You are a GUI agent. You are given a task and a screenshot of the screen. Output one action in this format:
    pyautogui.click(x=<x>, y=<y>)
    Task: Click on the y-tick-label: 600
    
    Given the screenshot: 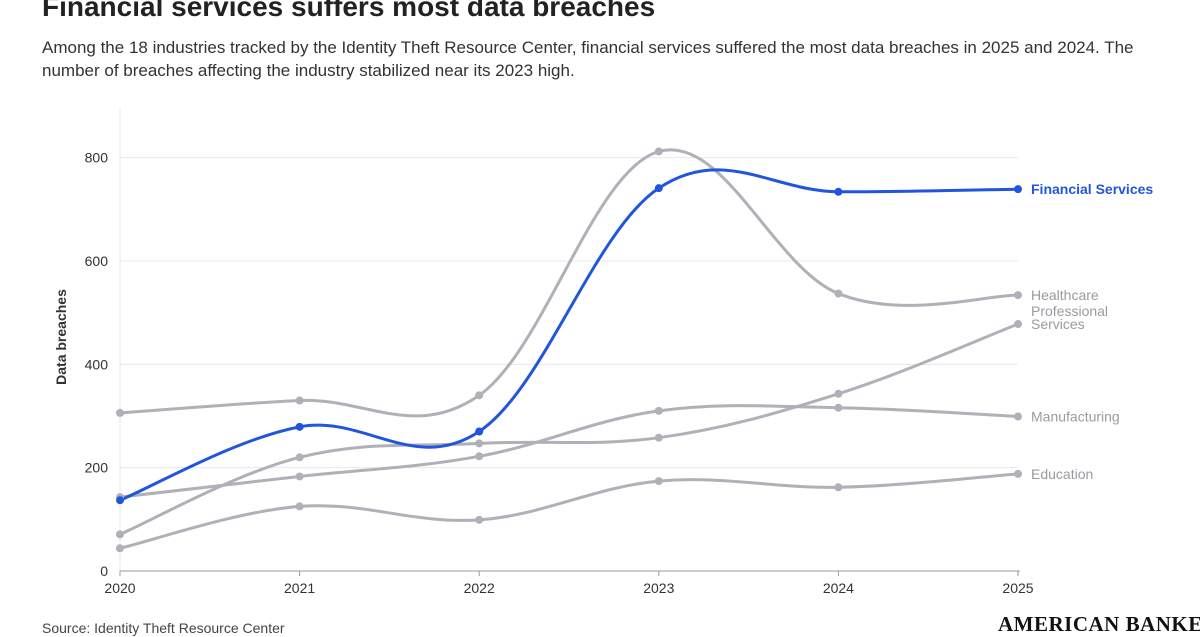 What is the action you would take?
    pyautogui.click(x=97, y=261)
    